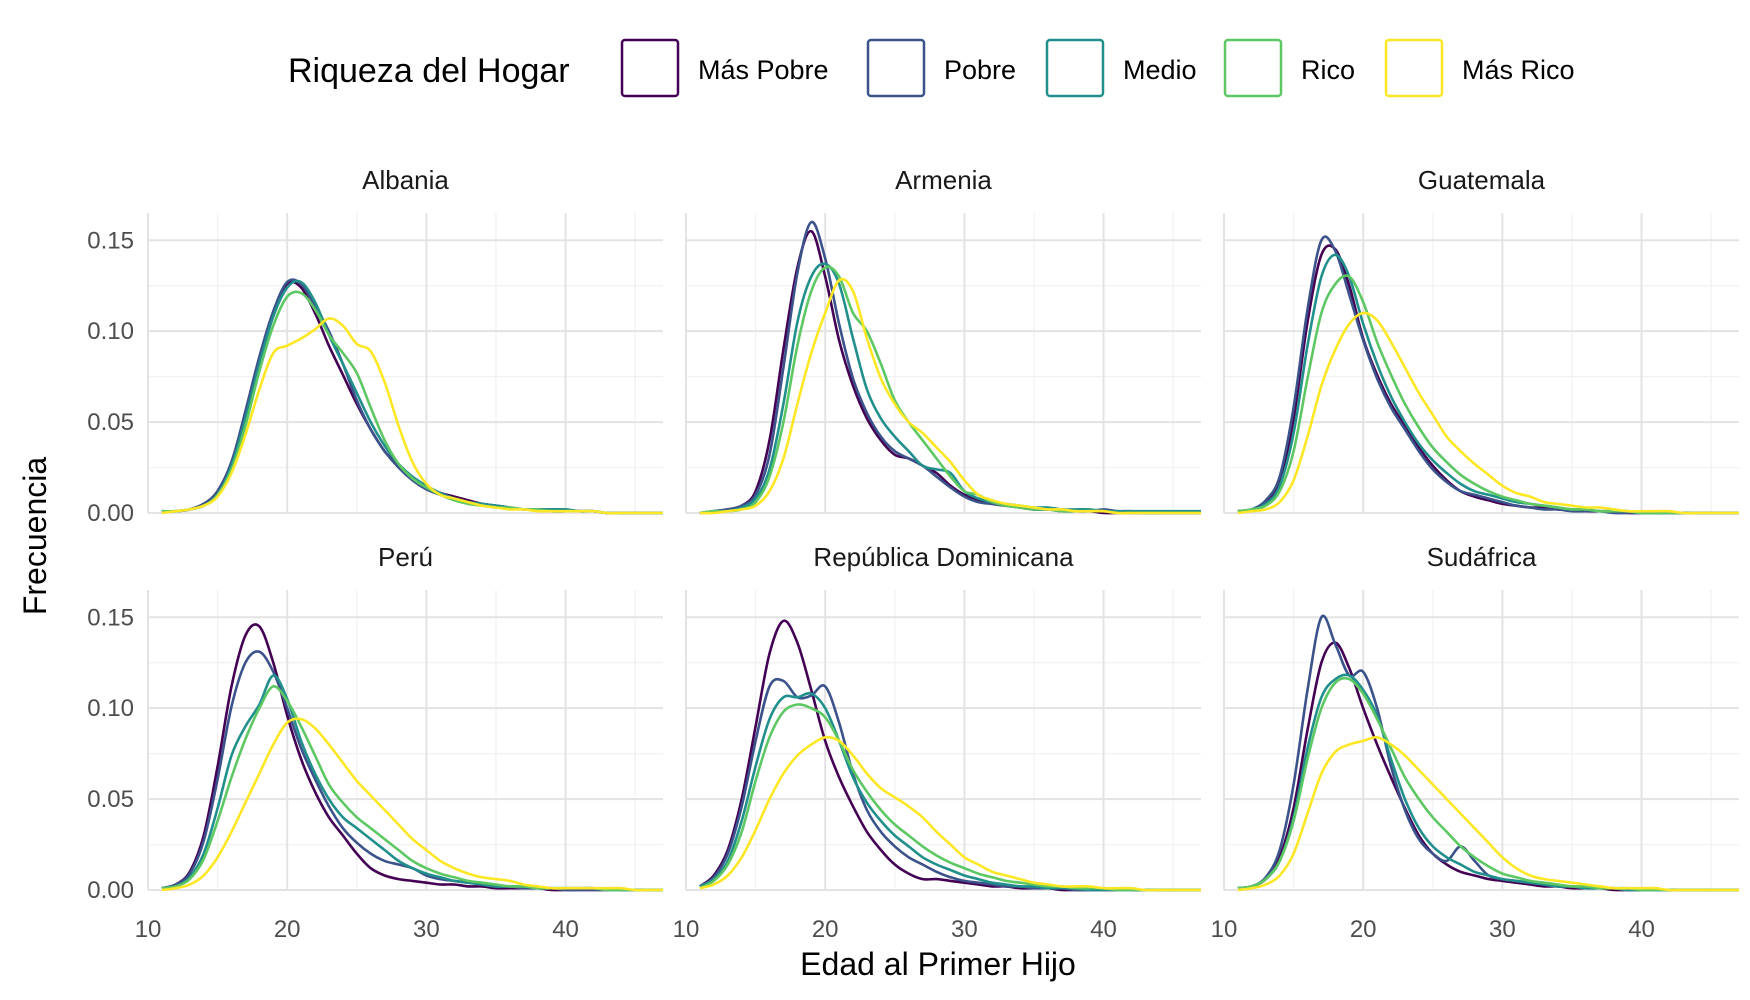  Describe the element at coordinates (1075, 68) in the screenshot. I see `legend-key-medio` at that location.